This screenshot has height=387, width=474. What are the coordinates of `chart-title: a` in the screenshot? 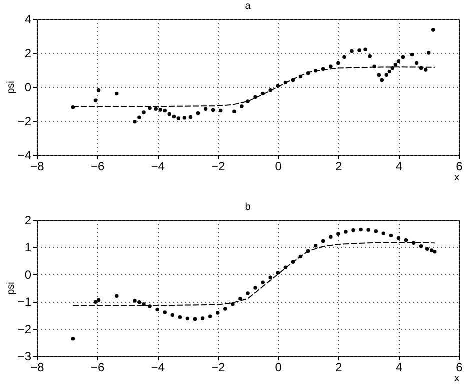 It's located at (248, 6).